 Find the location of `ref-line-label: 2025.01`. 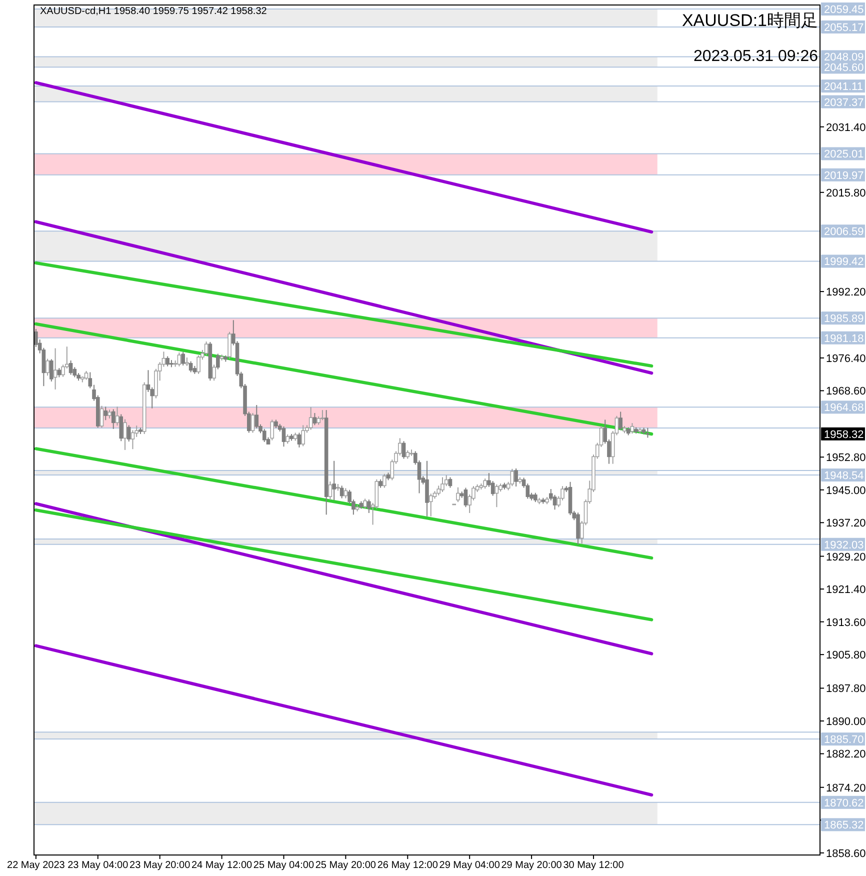

ref-line-label: 2025.01 is located at coordinates (844, 154).